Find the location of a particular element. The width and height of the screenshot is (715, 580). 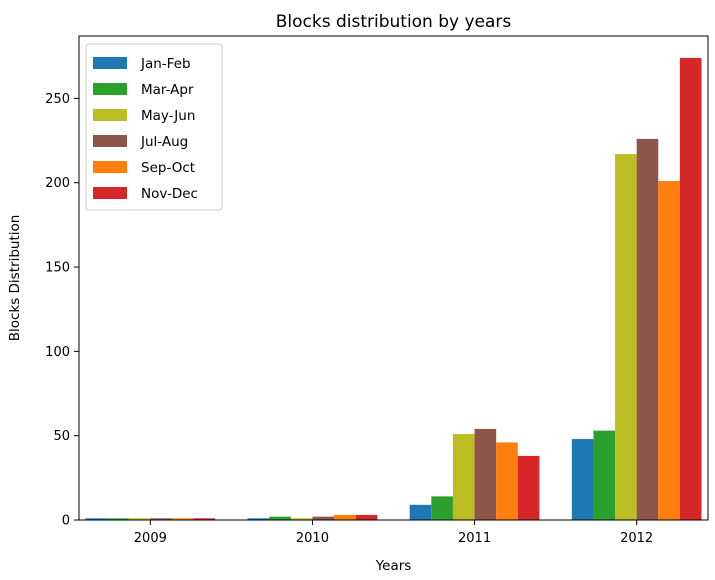

bar-2012-jul-aug is located at coordinates (647, 329).